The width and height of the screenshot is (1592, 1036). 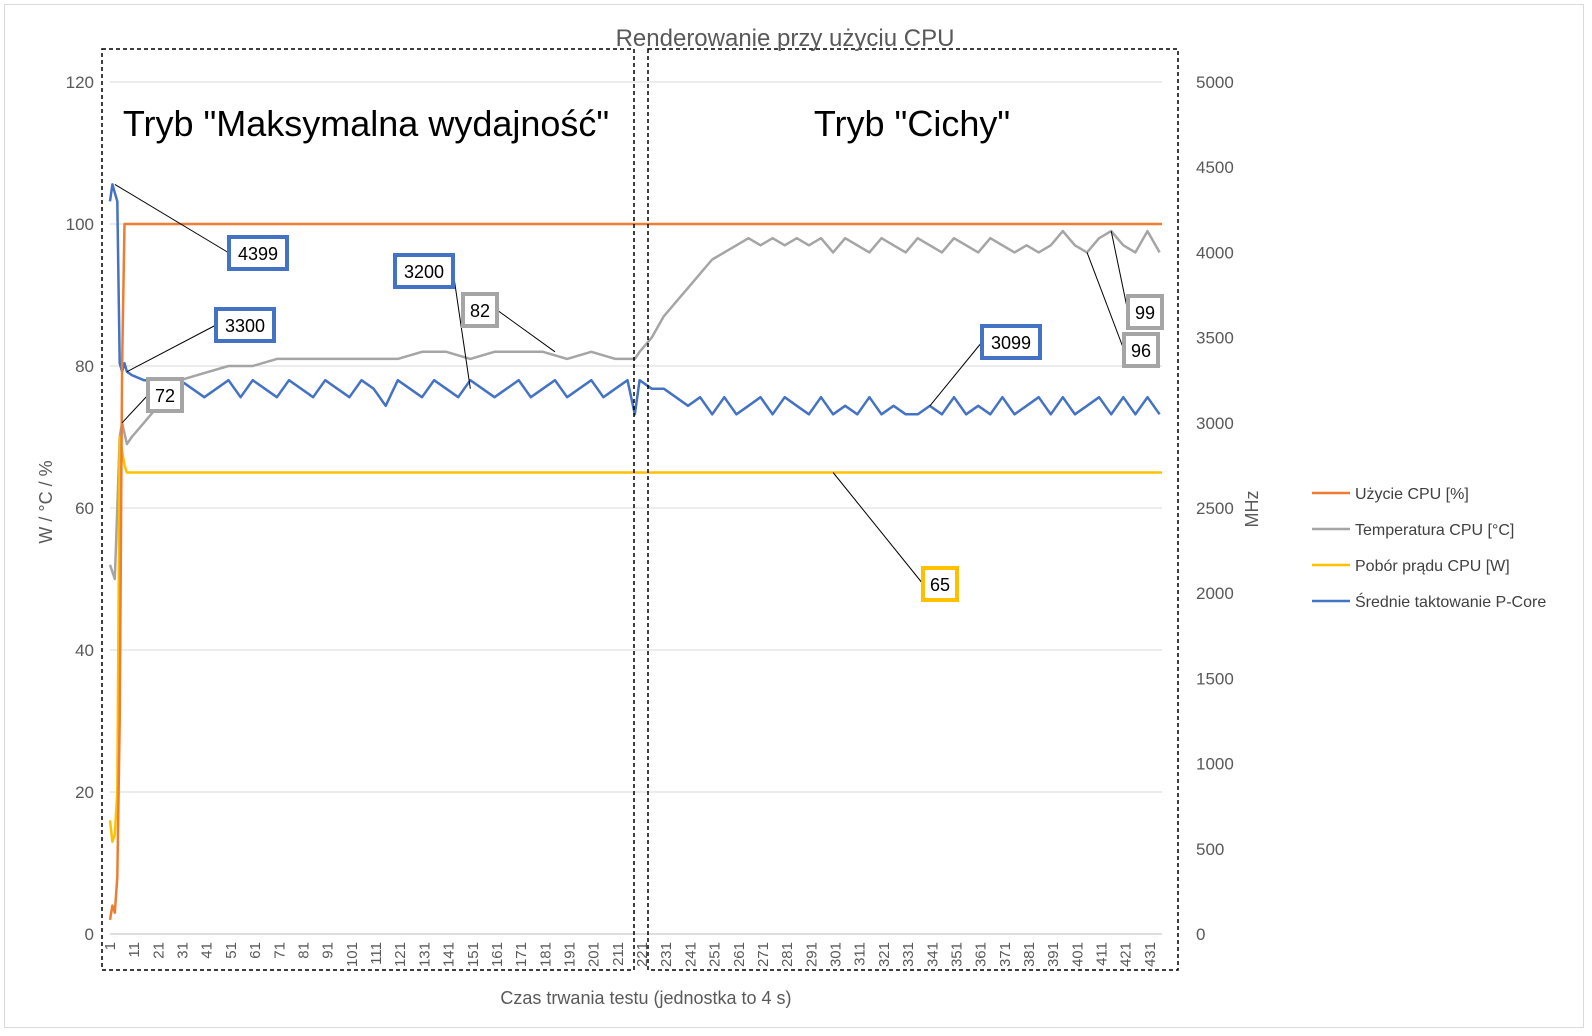 I want to click on x-tick-label: 181, so click(x=545, y=954).